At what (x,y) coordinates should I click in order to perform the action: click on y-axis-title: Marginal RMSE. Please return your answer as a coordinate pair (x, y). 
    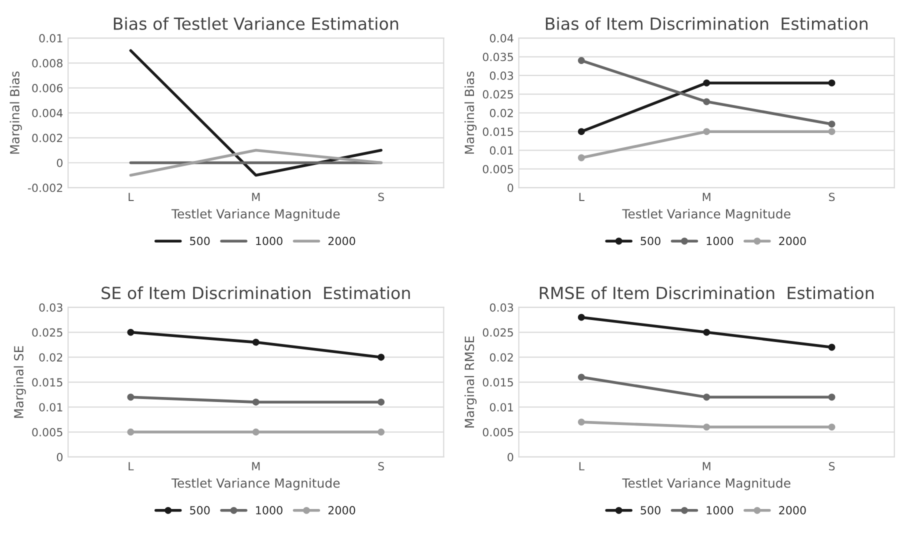
    Looking at the image, I should click on (470, 382).